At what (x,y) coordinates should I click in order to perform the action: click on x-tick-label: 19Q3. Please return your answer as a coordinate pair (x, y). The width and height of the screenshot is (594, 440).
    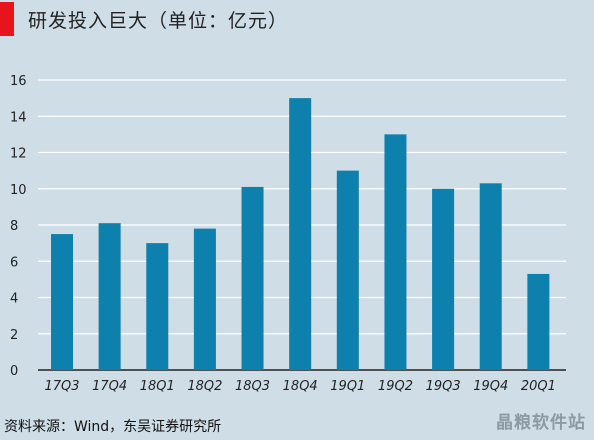
    Looking at the image, I should click on (443, 386).